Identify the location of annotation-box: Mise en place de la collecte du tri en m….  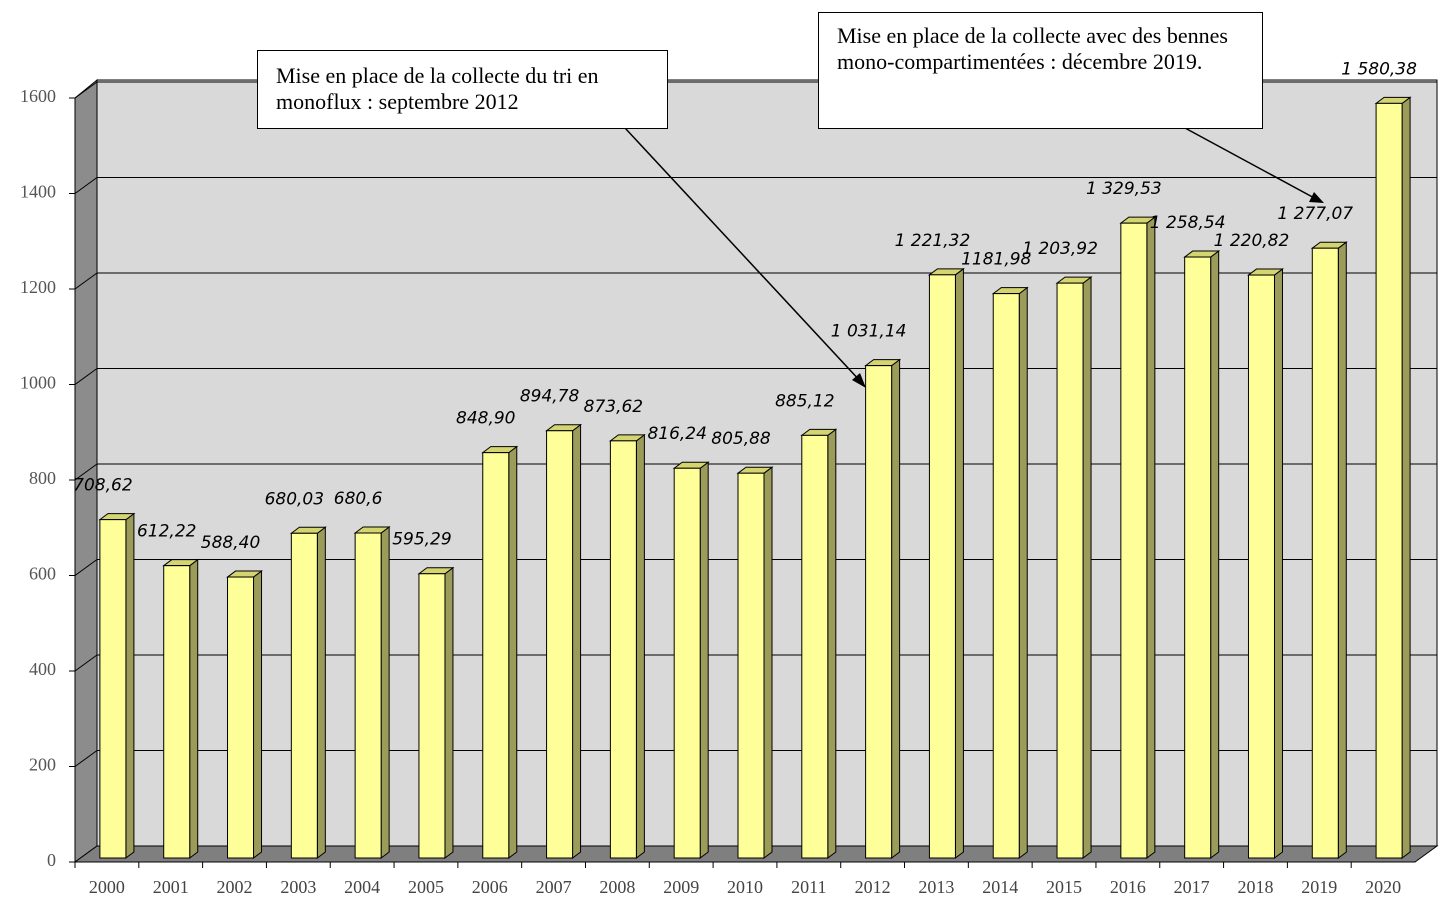
(462, 89).